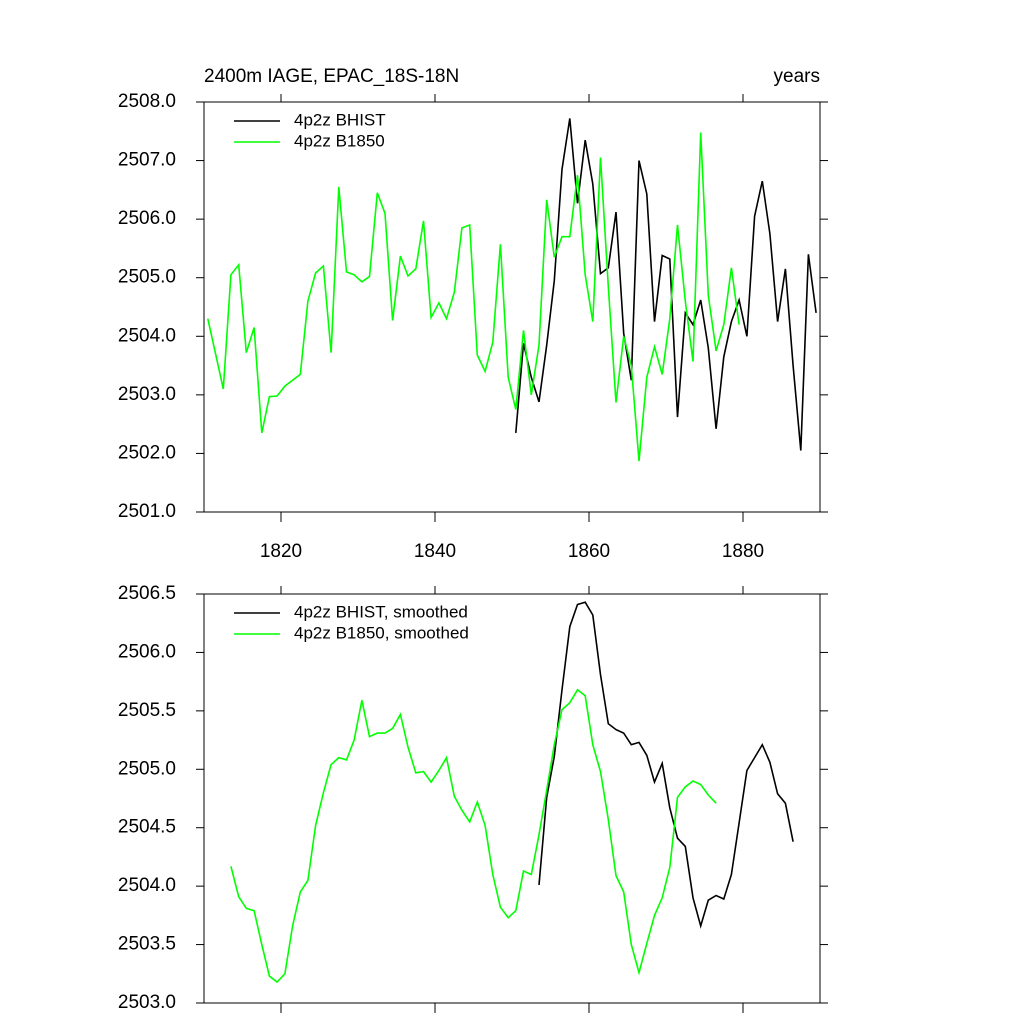 This screenshot has width=1024, height=1024. I want to click on y-tick-label: 2505.5, so click(147, 710).